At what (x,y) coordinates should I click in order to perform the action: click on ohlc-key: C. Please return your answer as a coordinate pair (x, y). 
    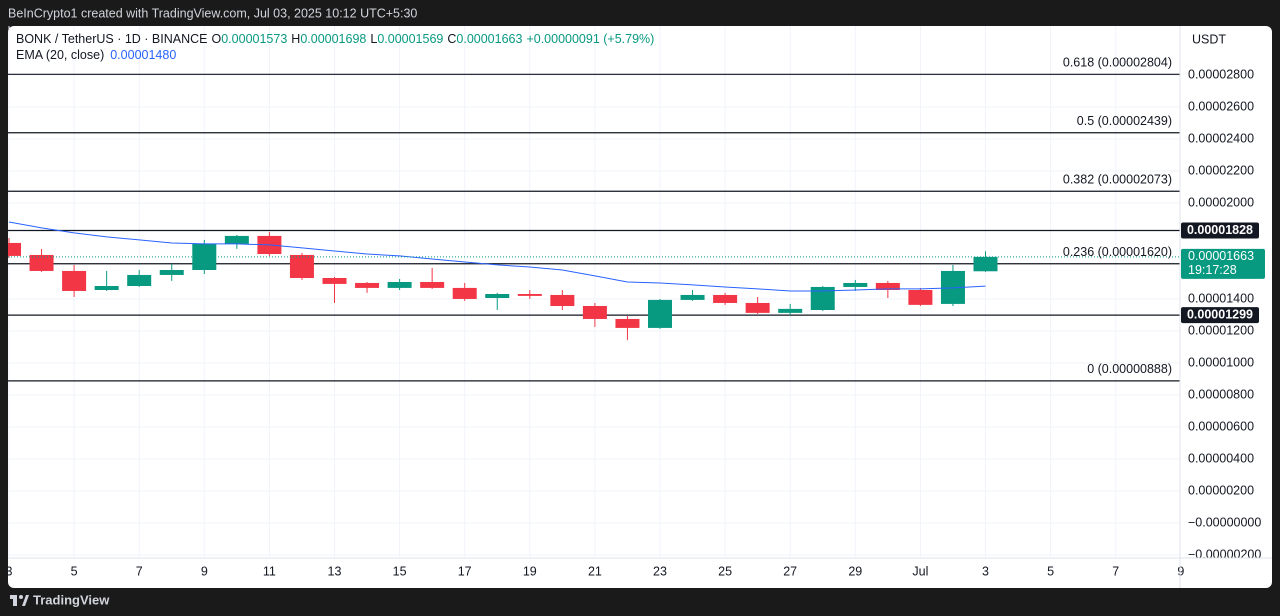
    Looking at the image, I should click on (451, 39).